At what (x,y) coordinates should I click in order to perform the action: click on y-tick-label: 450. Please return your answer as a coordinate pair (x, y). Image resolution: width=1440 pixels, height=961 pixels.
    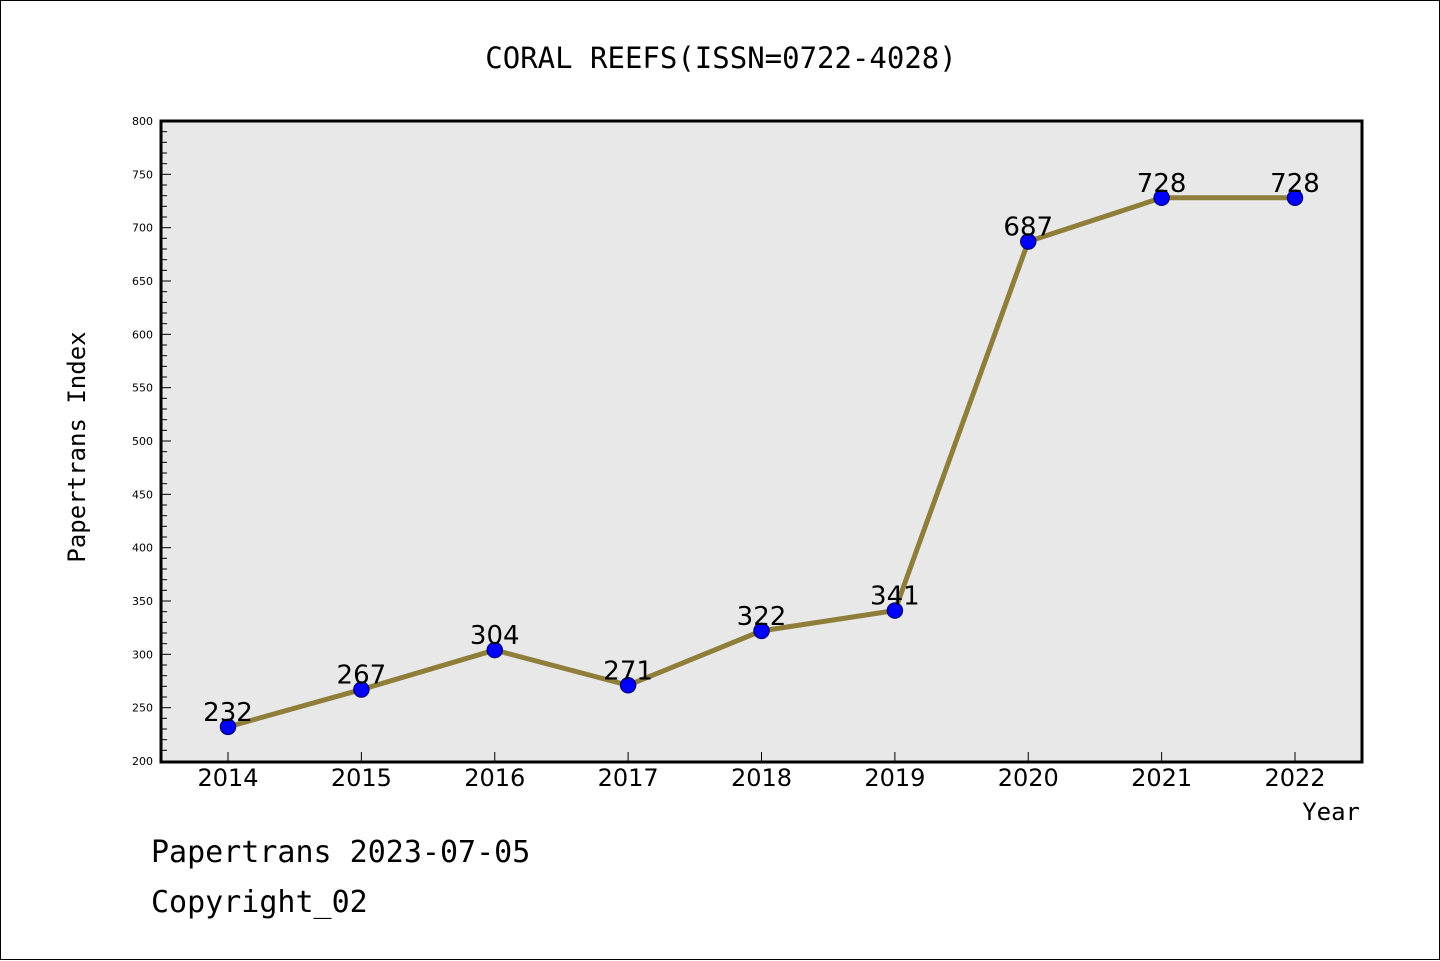
    Looking at the image, I should click on (142, 494).